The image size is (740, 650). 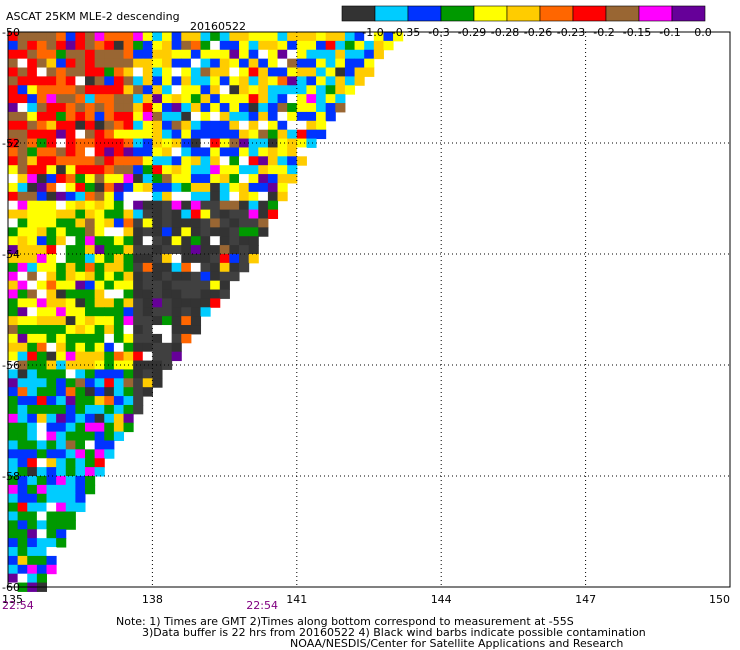 What do you see at coordinates (703, 32) in the screenshot?
I see `colorbar-tick-label: 0.0` at bounding box center [703, 32].